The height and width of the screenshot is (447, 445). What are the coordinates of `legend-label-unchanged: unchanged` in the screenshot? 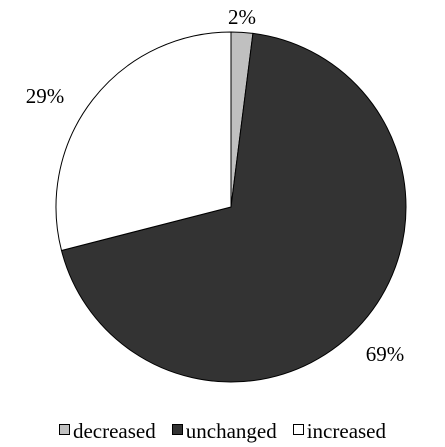 It's located at (231, 430).